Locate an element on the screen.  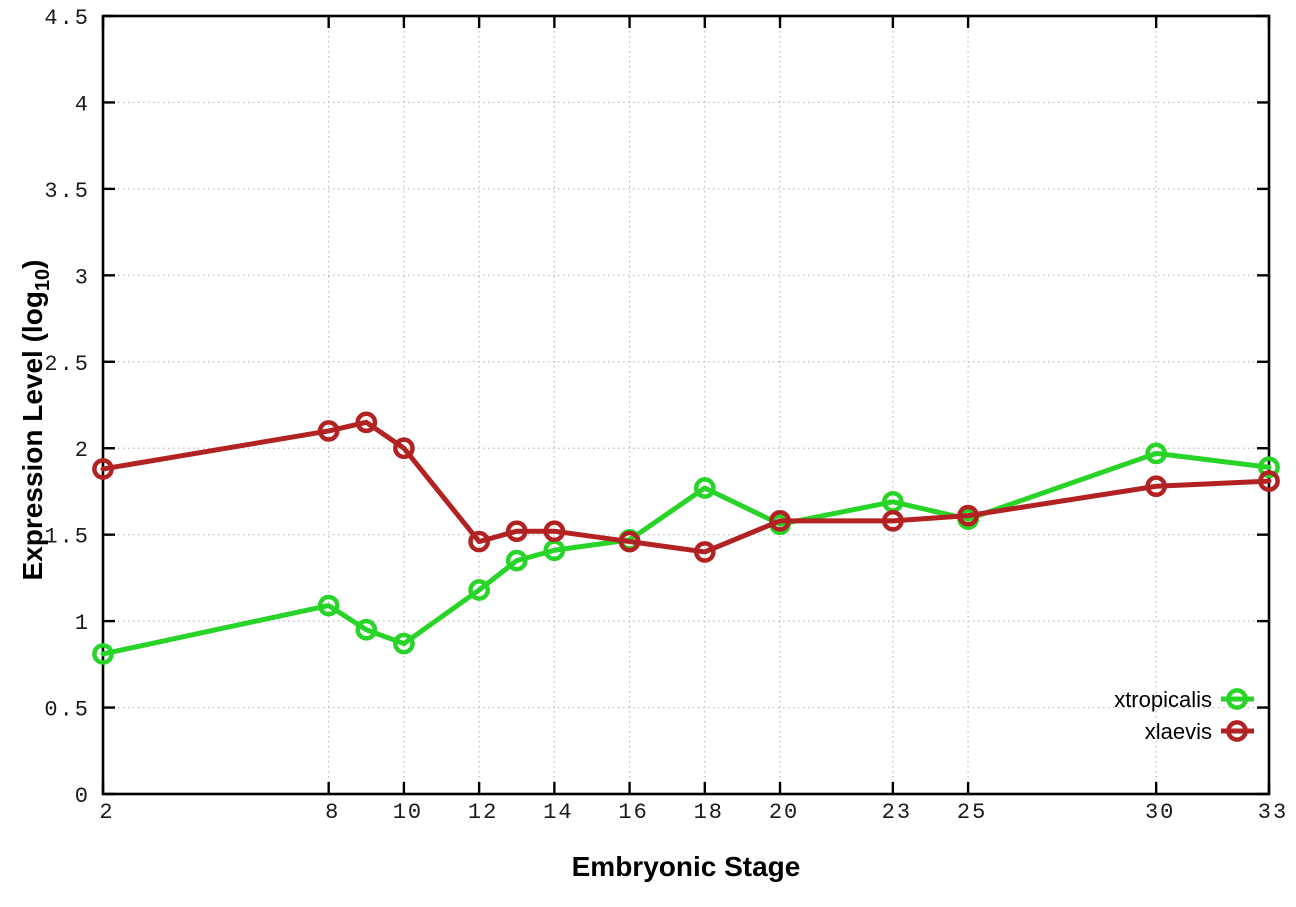
x-tick-label: 14 is located at coordinates (558, 812).